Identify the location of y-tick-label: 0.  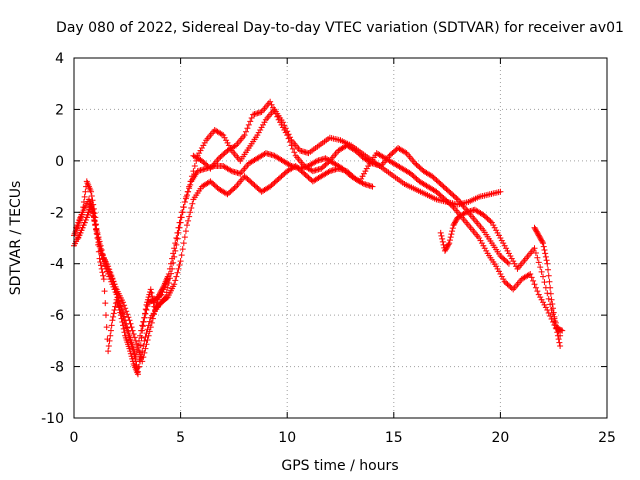
(59, 162).